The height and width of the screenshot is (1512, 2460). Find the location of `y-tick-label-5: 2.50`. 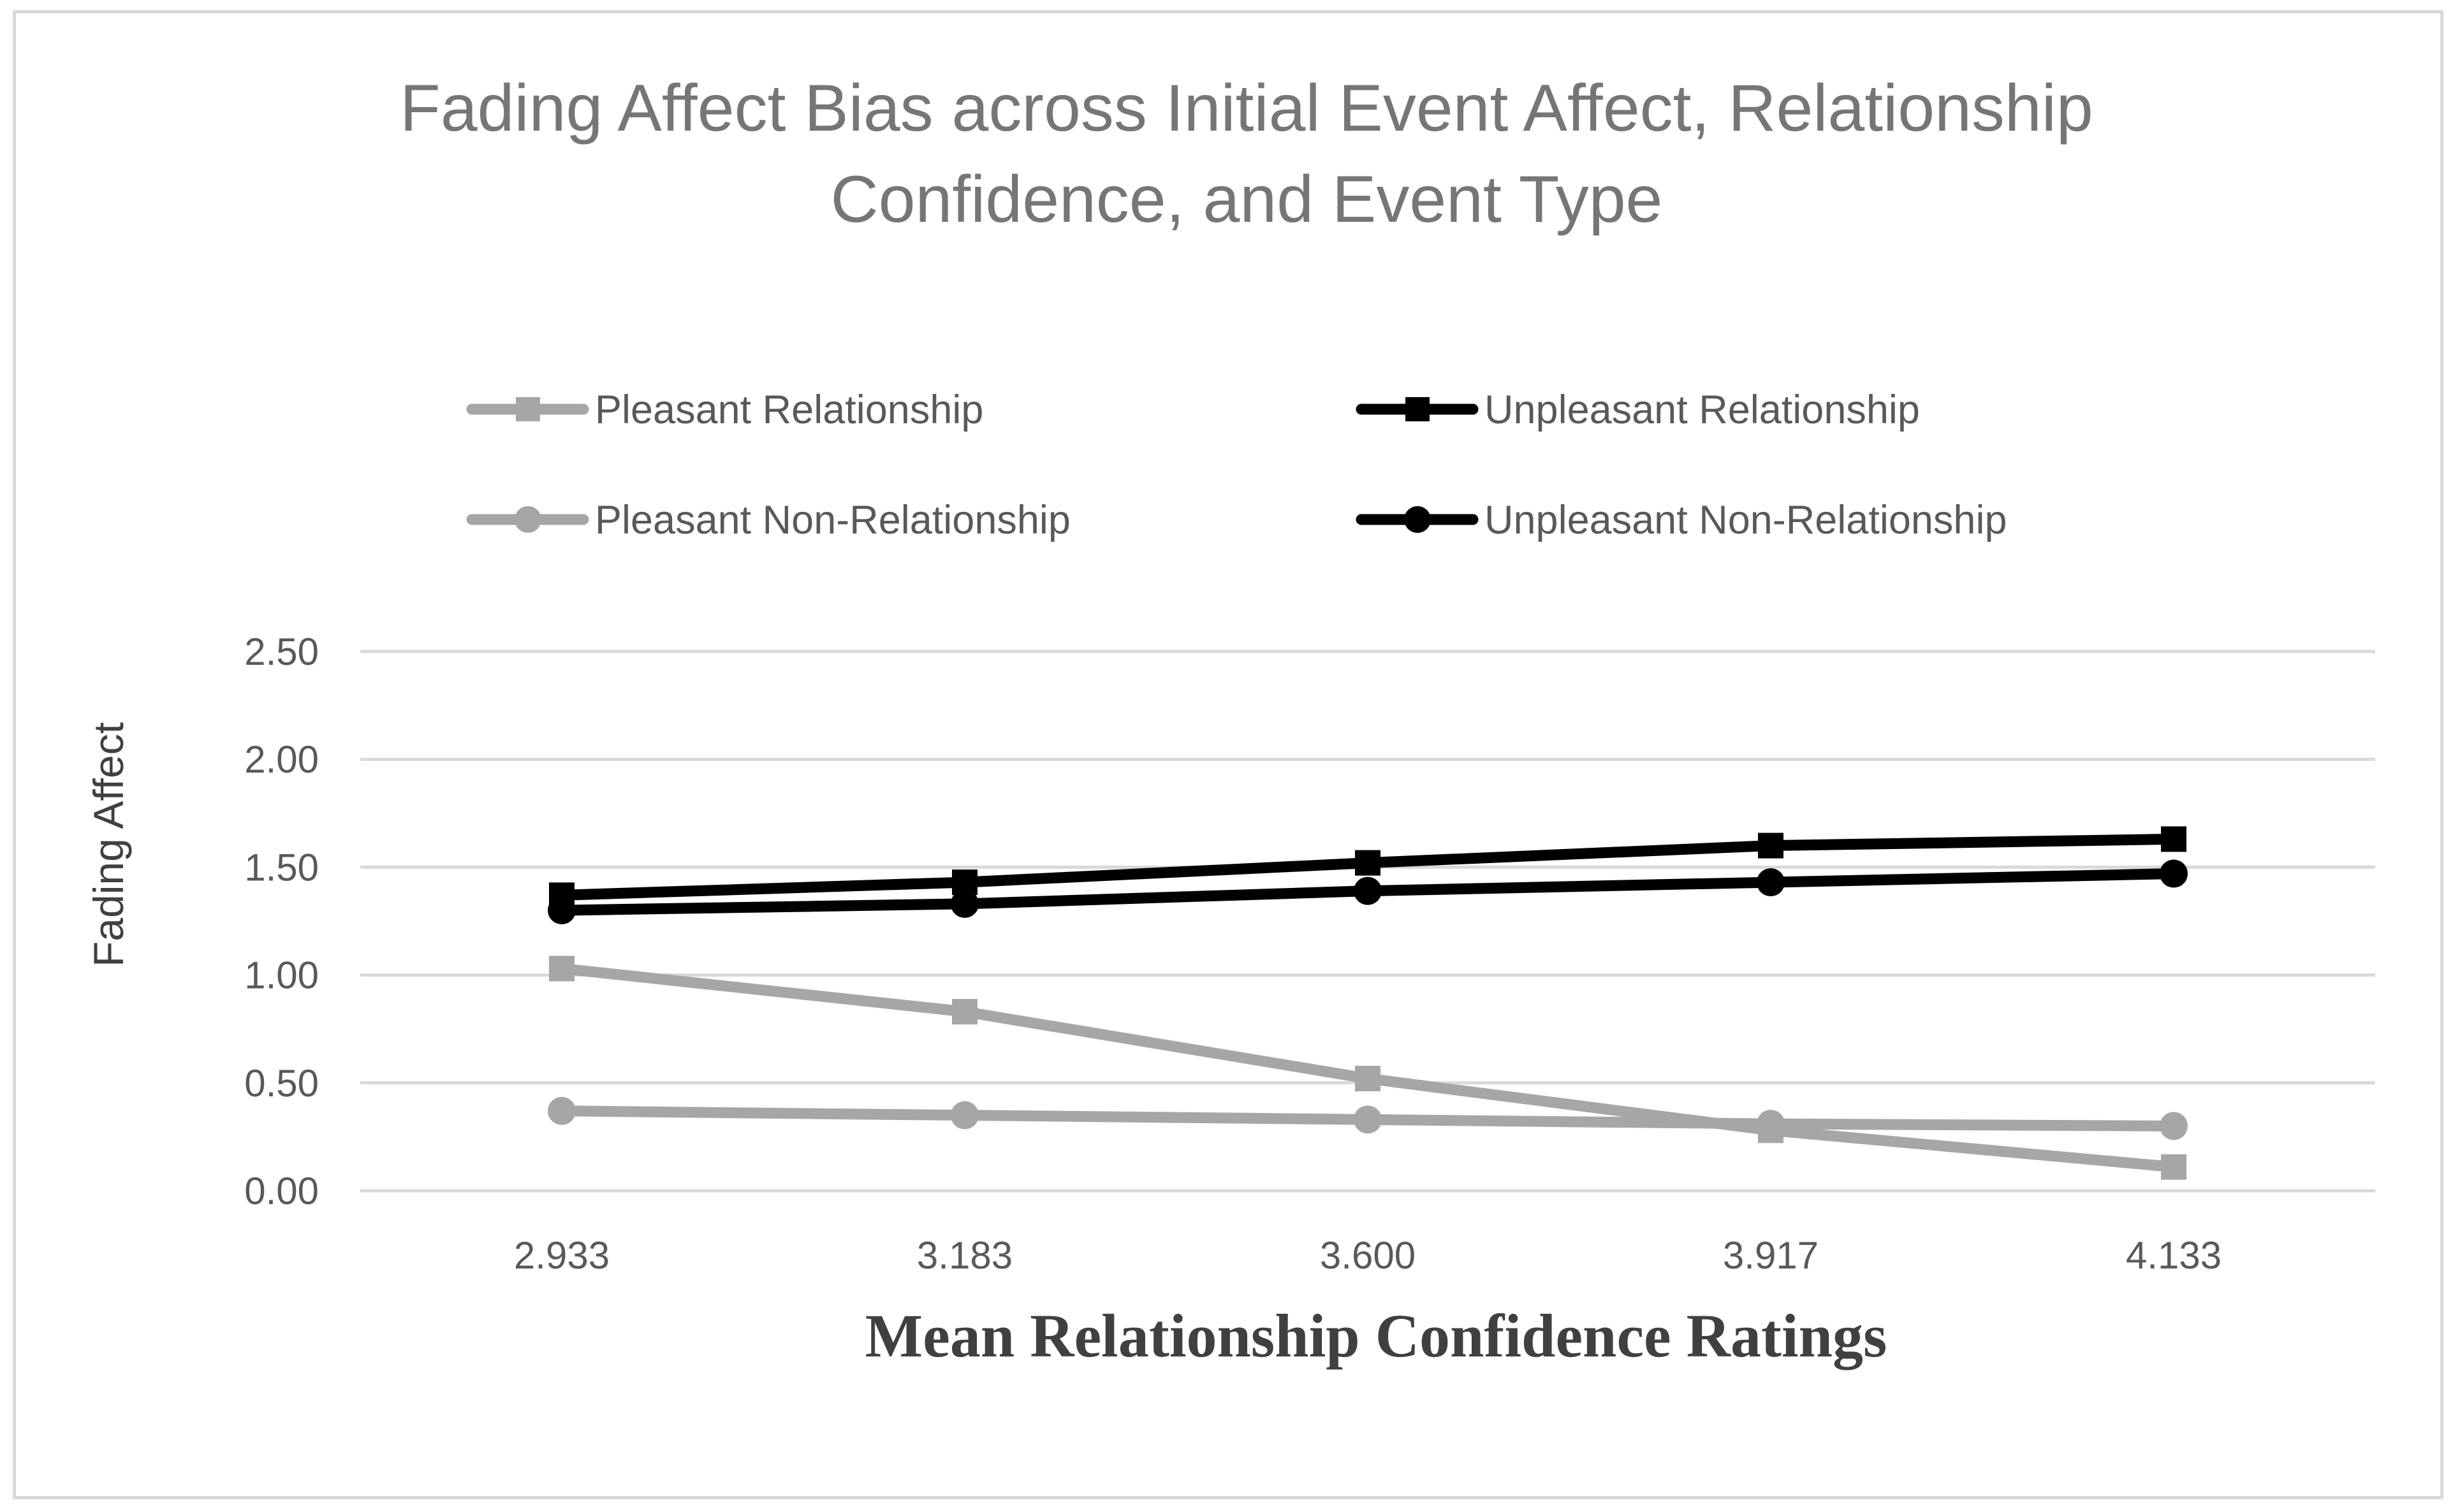

y-tick-label-5: 2.50 is located at coordinates (282, 651).